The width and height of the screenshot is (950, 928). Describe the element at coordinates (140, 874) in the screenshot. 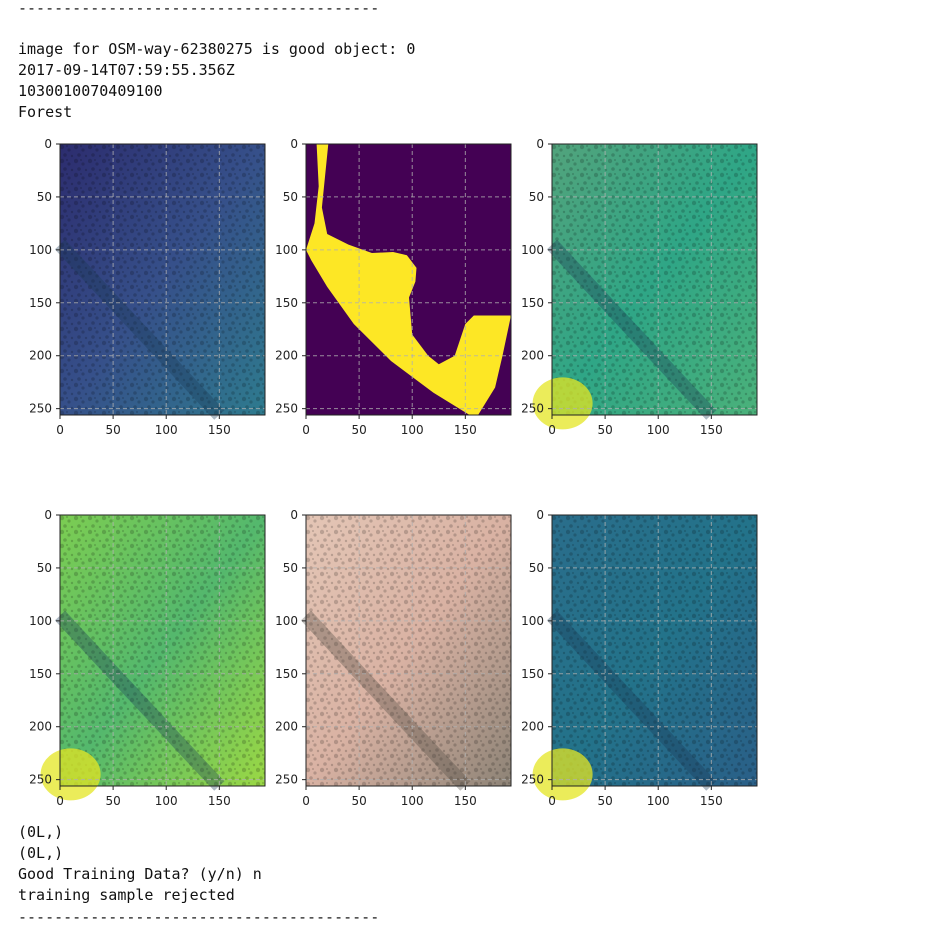

I see `prompt-response-line: Good Training Data? (y/n) n` at that location.